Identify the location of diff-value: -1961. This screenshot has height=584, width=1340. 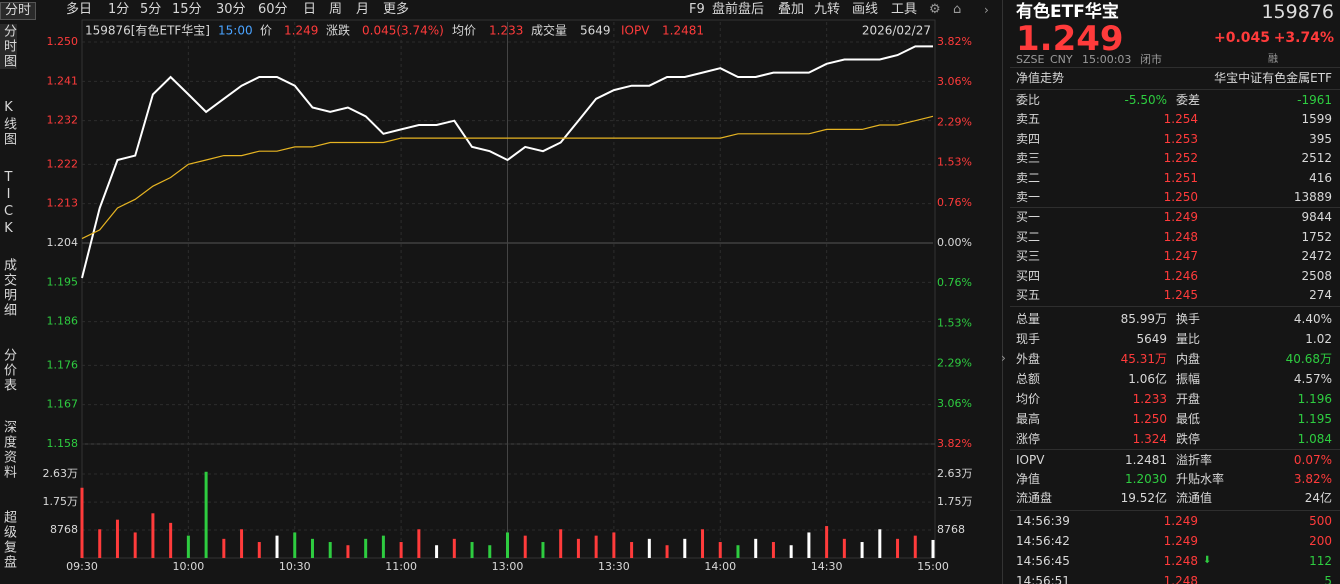
(1314, 100).